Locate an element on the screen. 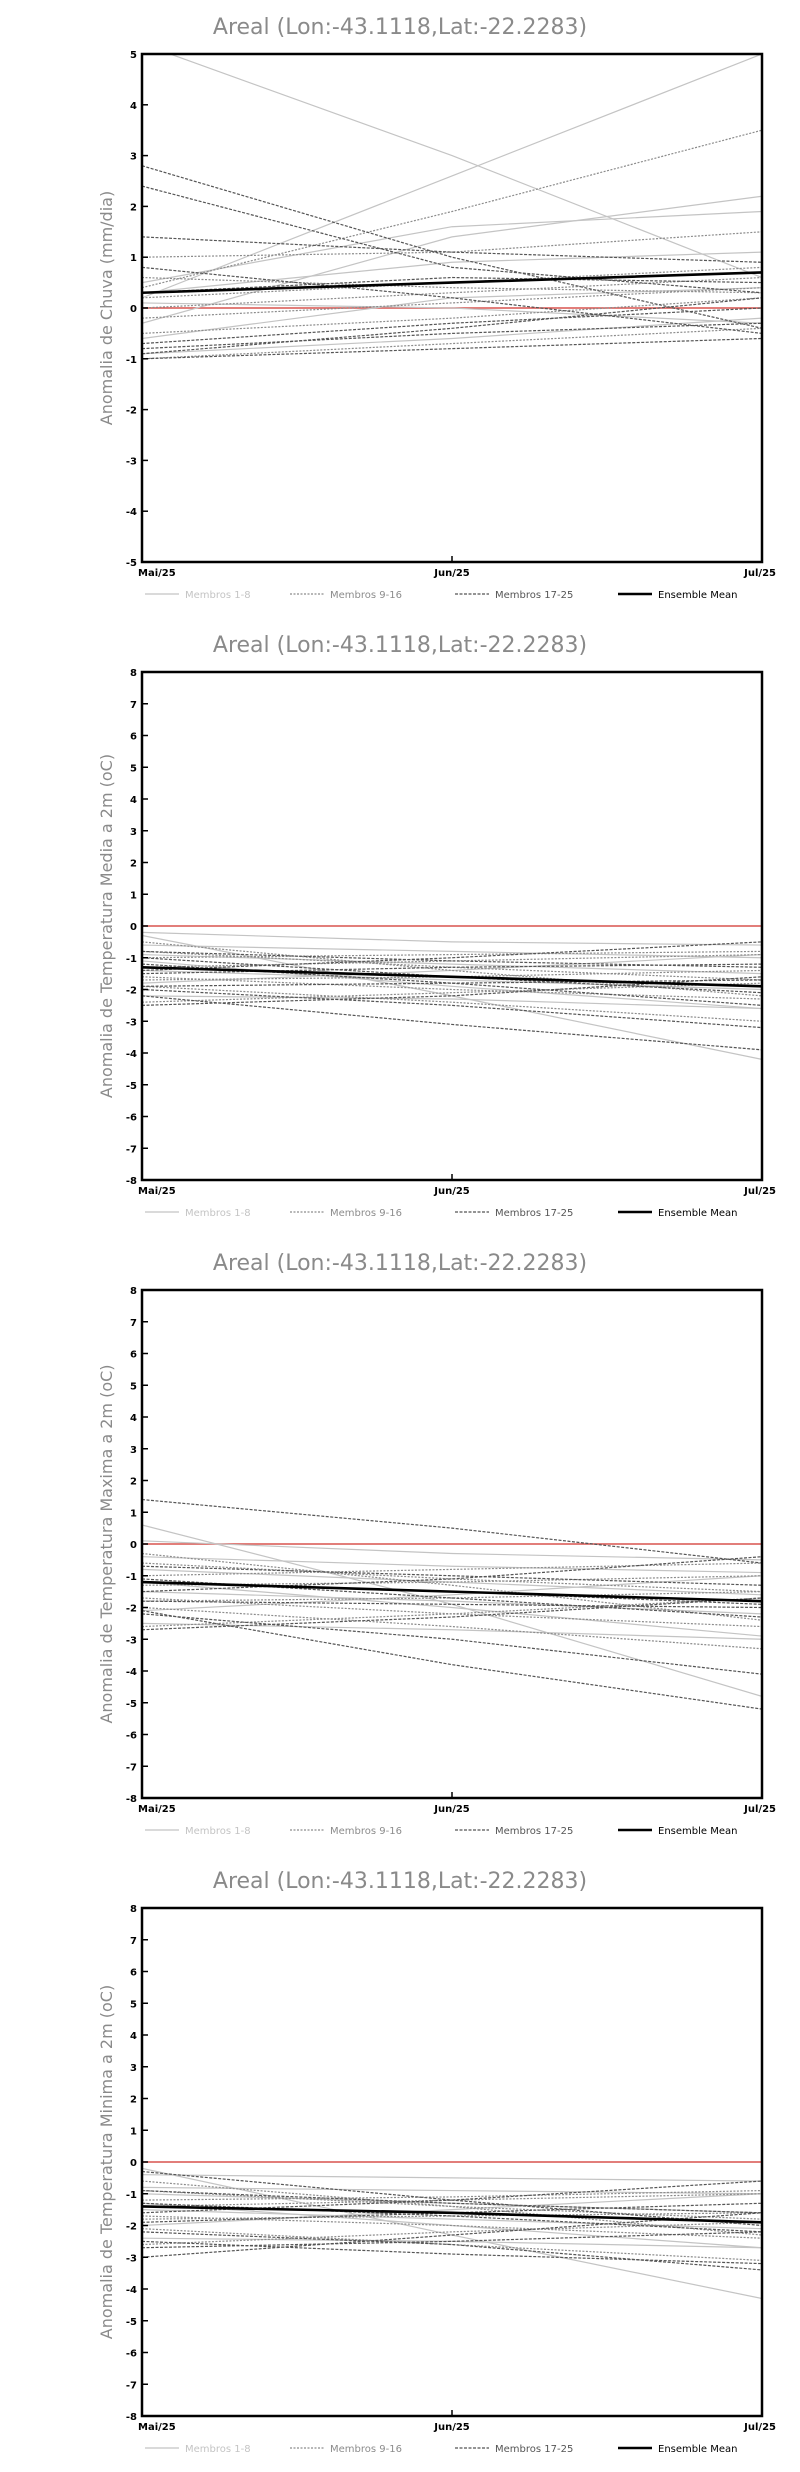  y-axis-label: Anomalia de Temperatura Maxima a 2m (oC) is located at coordinates (106, 1543).